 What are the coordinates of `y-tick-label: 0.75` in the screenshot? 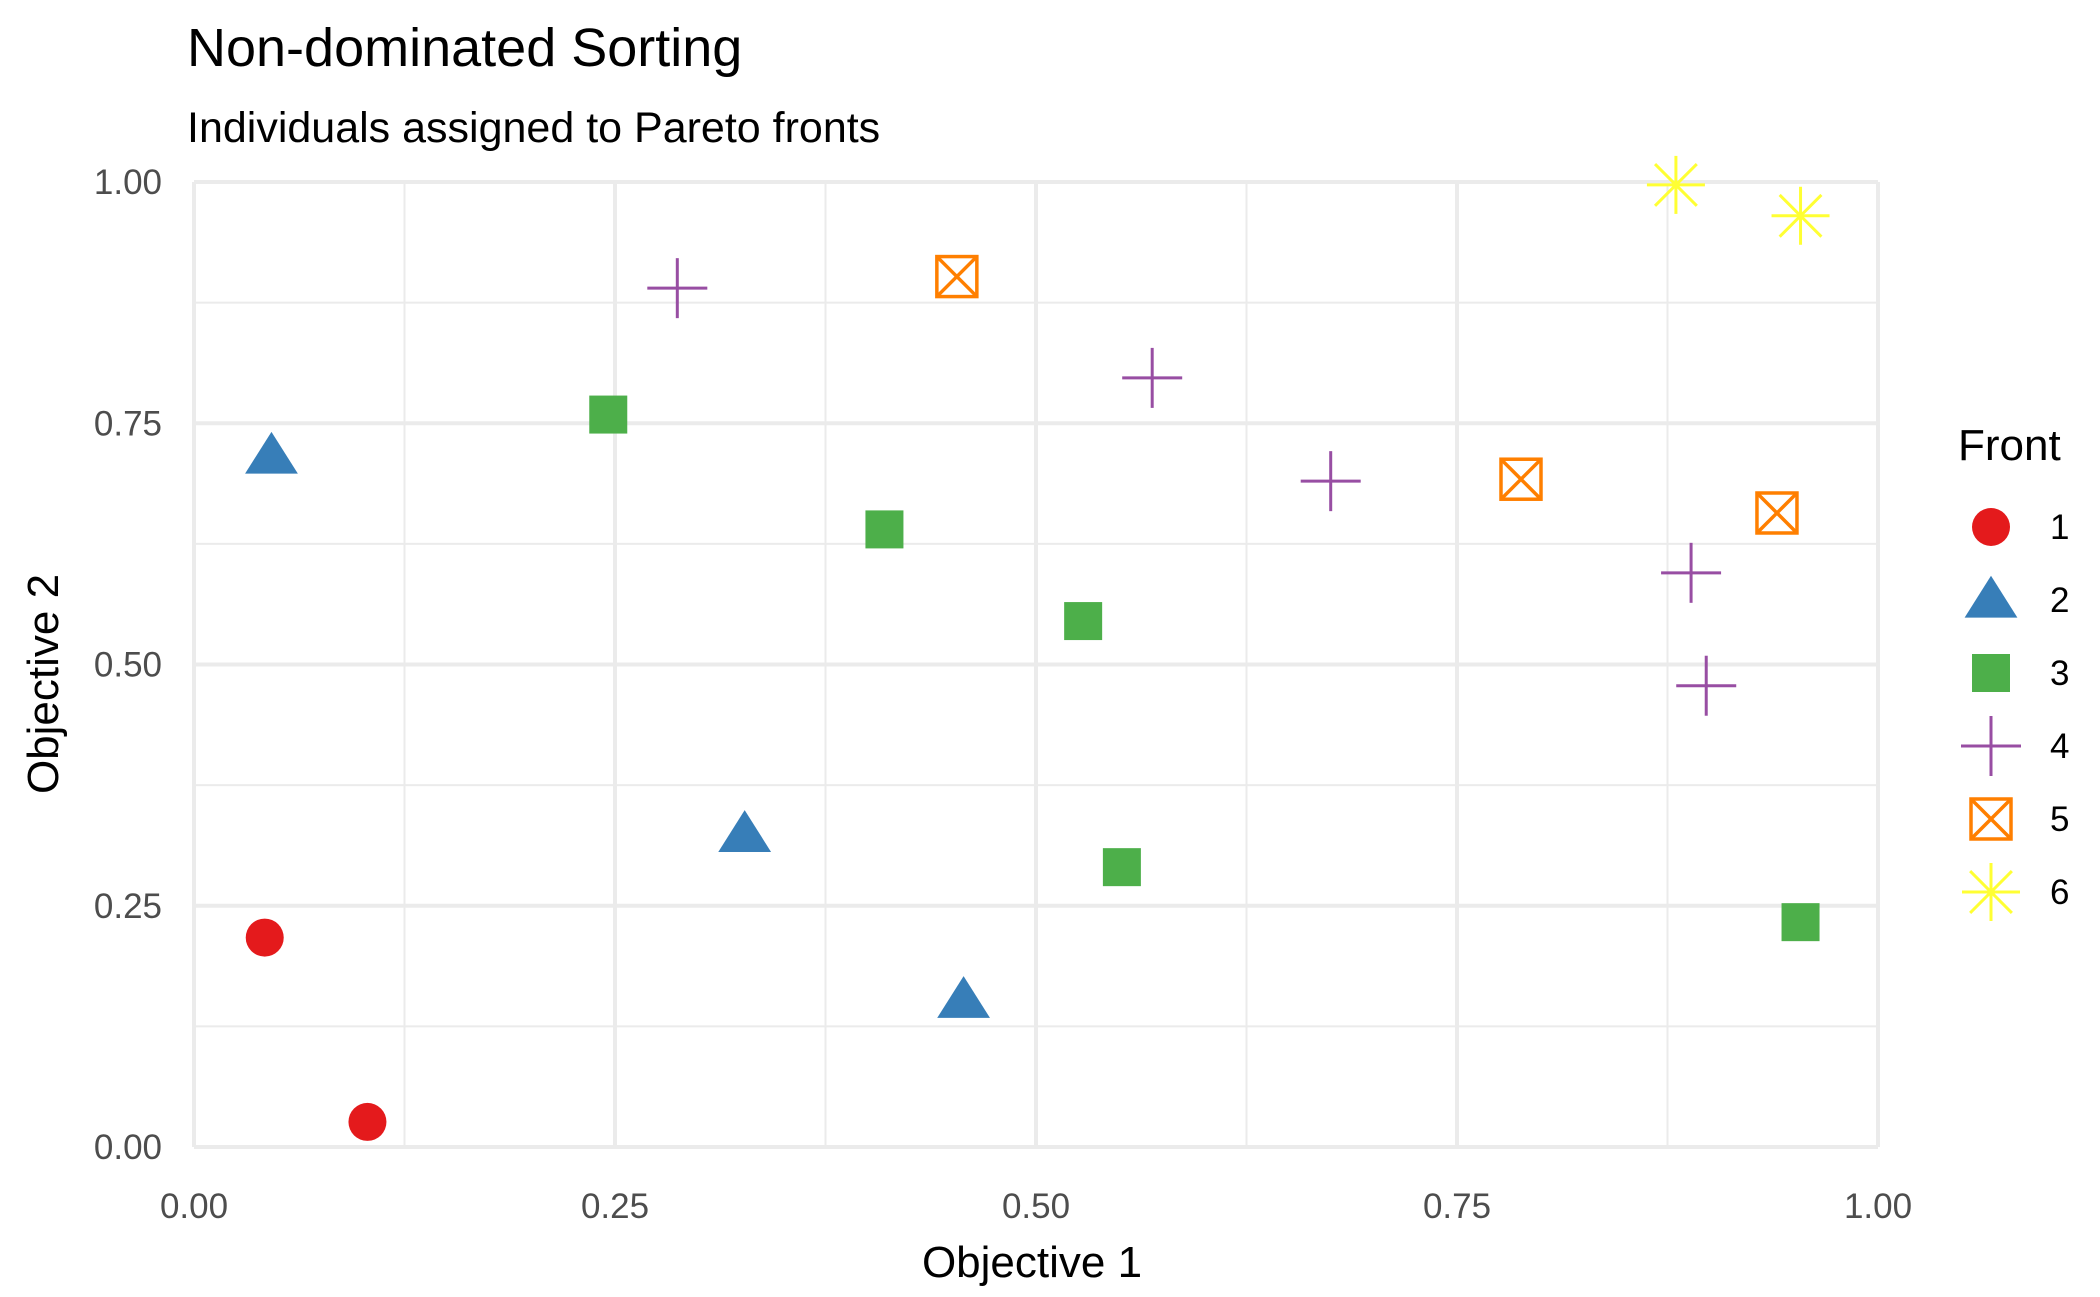 It's located at (128, 423).